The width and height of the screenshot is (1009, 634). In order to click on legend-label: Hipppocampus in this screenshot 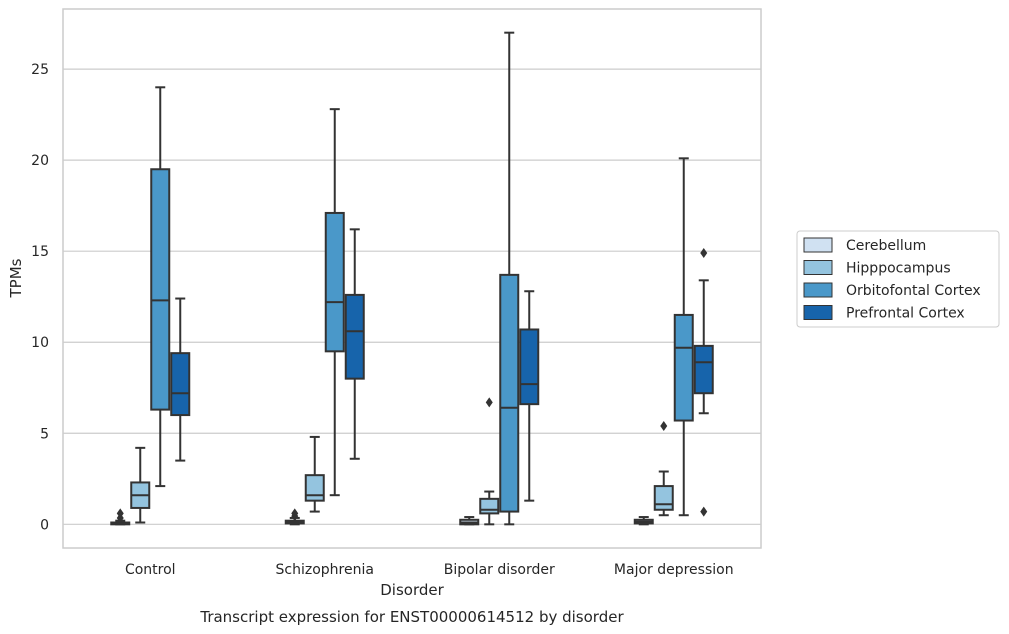, I will do `click(898, 269)`.